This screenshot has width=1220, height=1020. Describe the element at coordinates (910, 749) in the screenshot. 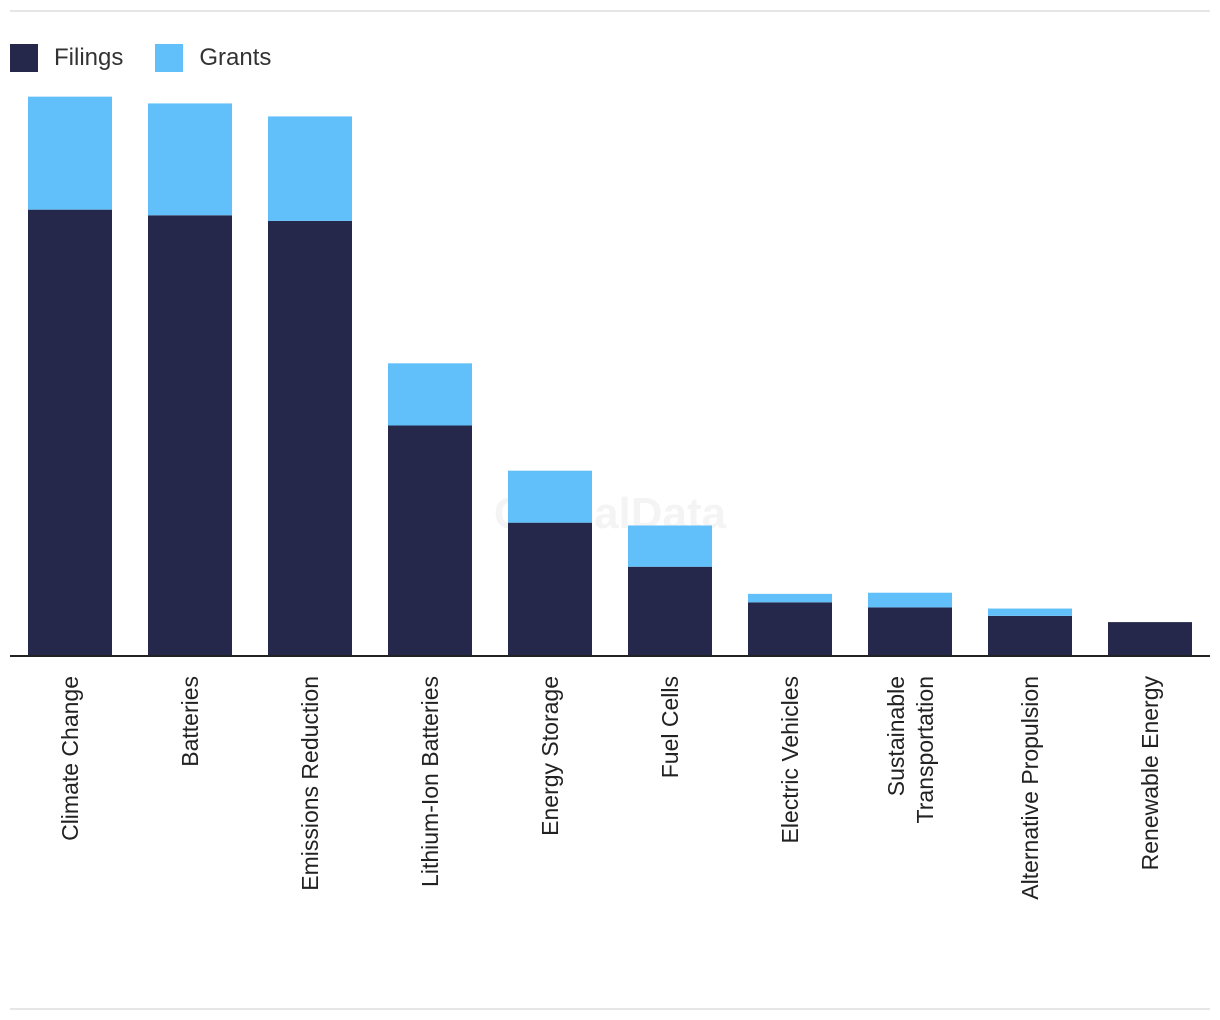

I see `x-tick-label-7: Sustainable Transportation` at that location.